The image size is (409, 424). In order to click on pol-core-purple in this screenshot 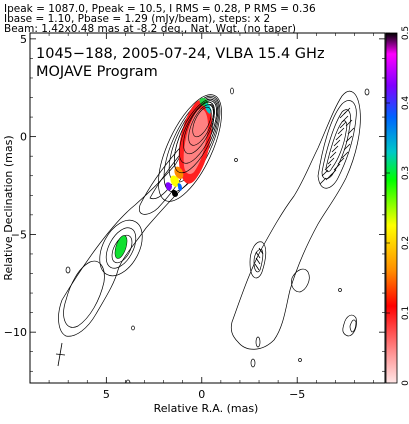, I will do `click(168, 186)`.